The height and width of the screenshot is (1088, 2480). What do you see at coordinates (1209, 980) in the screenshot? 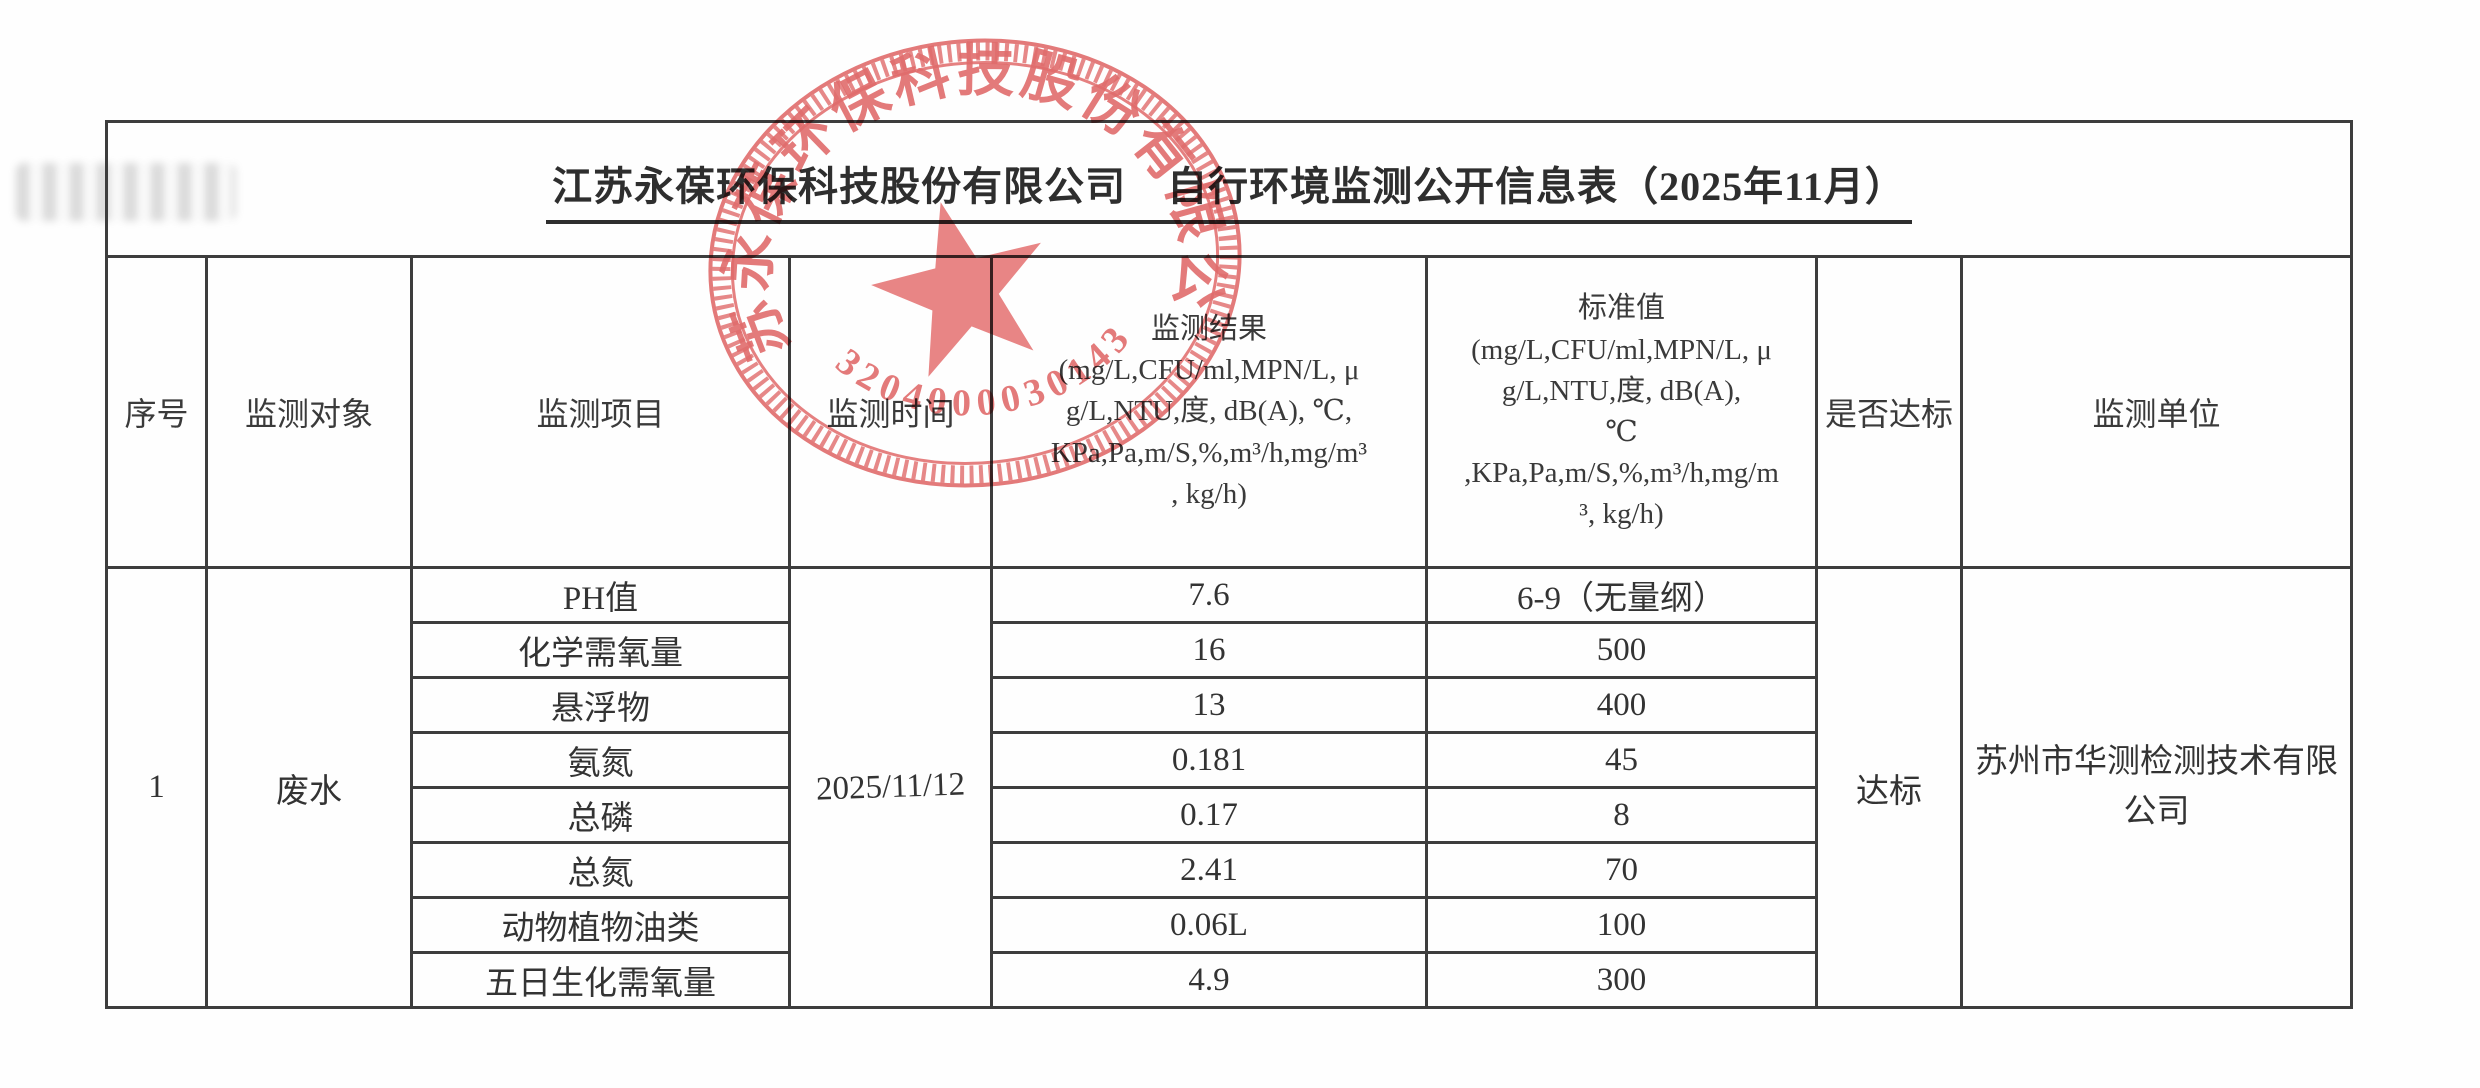
I see `cell-result: 4.9` at bounding box center [1209, 980].